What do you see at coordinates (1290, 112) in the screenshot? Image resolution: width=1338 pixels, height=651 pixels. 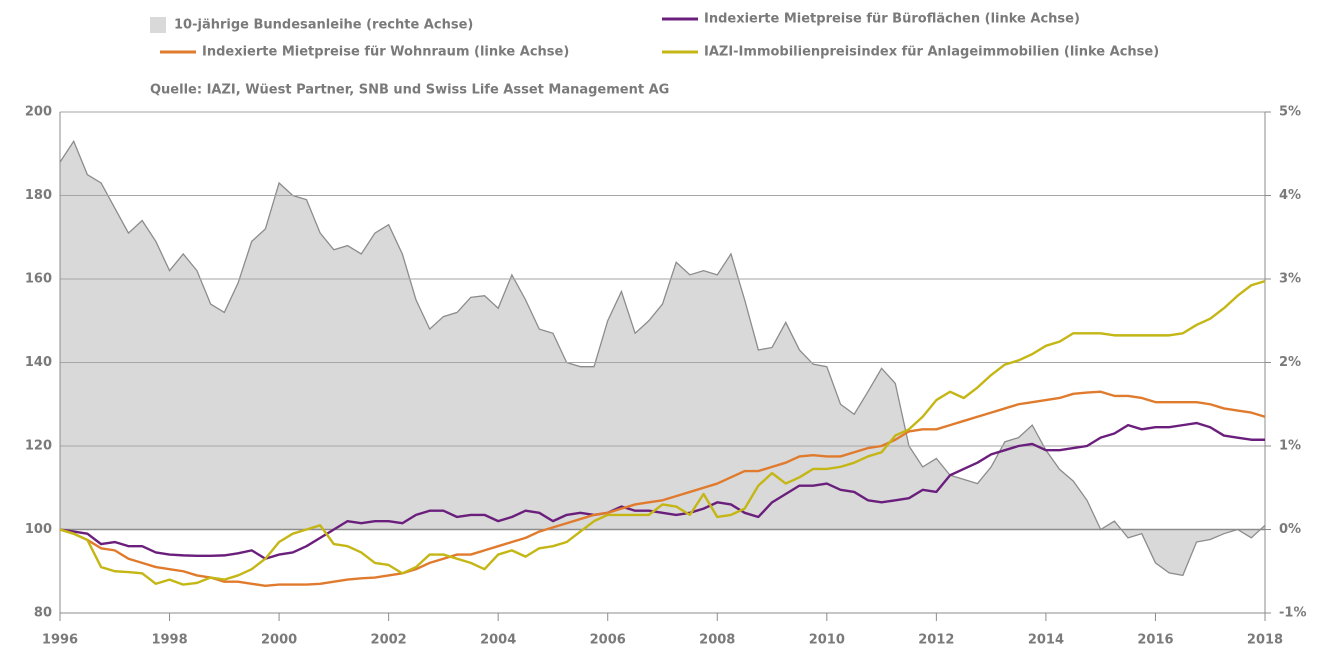 I see `y2-tick-label: 5%` at bounding box center [1290, 112].